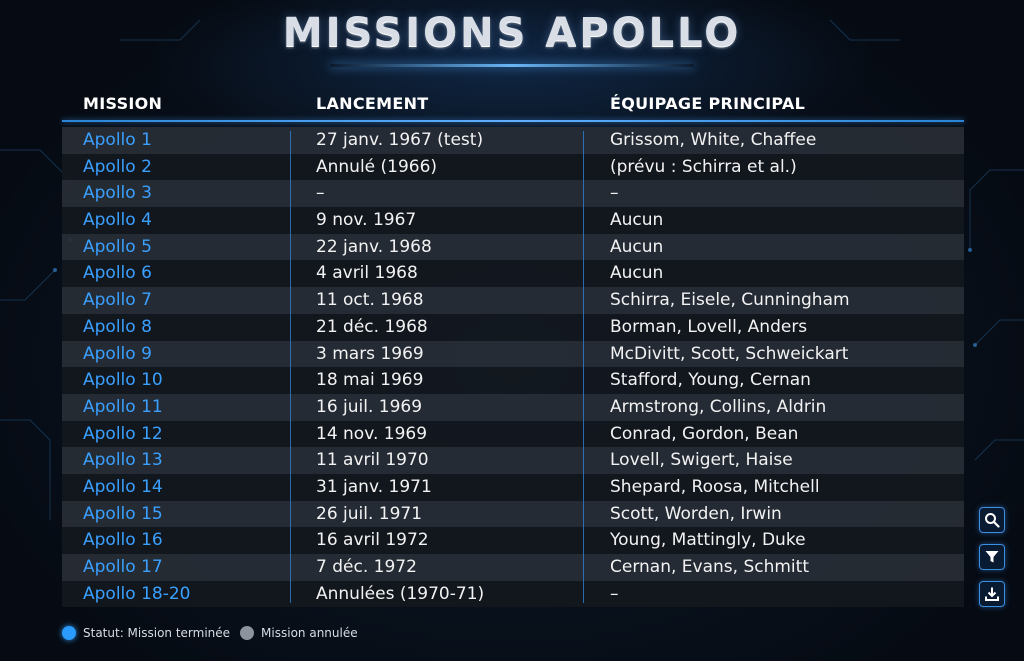 This screenshot has height=661, width=1024. I want to click on crew-names: Borman, Lovell, Anders, so click(709, 326).